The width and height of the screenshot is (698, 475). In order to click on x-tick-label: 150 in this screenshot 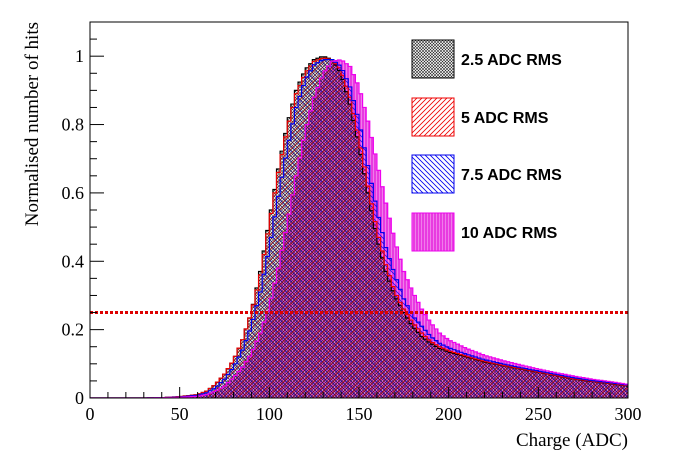, I will do `click(359, 414)`.